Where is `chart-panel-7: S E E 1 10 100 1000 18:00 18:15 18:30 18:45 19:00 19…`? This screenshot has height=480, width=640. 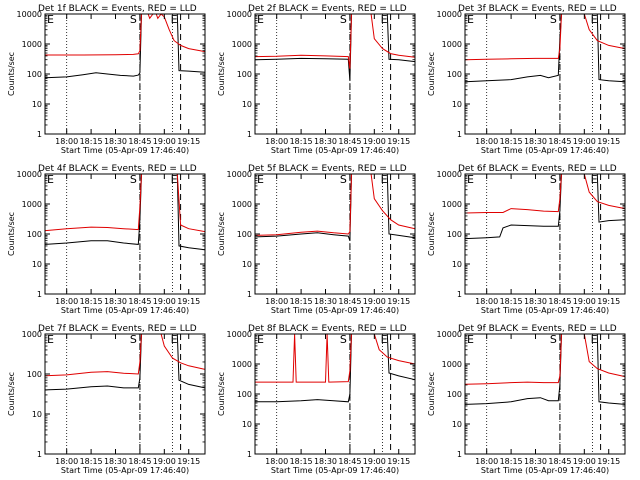
chart-panel-7: S E E 1 10 100 1000 18:00 18:15 18:30 18:45 19:00 19… is located at coordinates (106, 399).